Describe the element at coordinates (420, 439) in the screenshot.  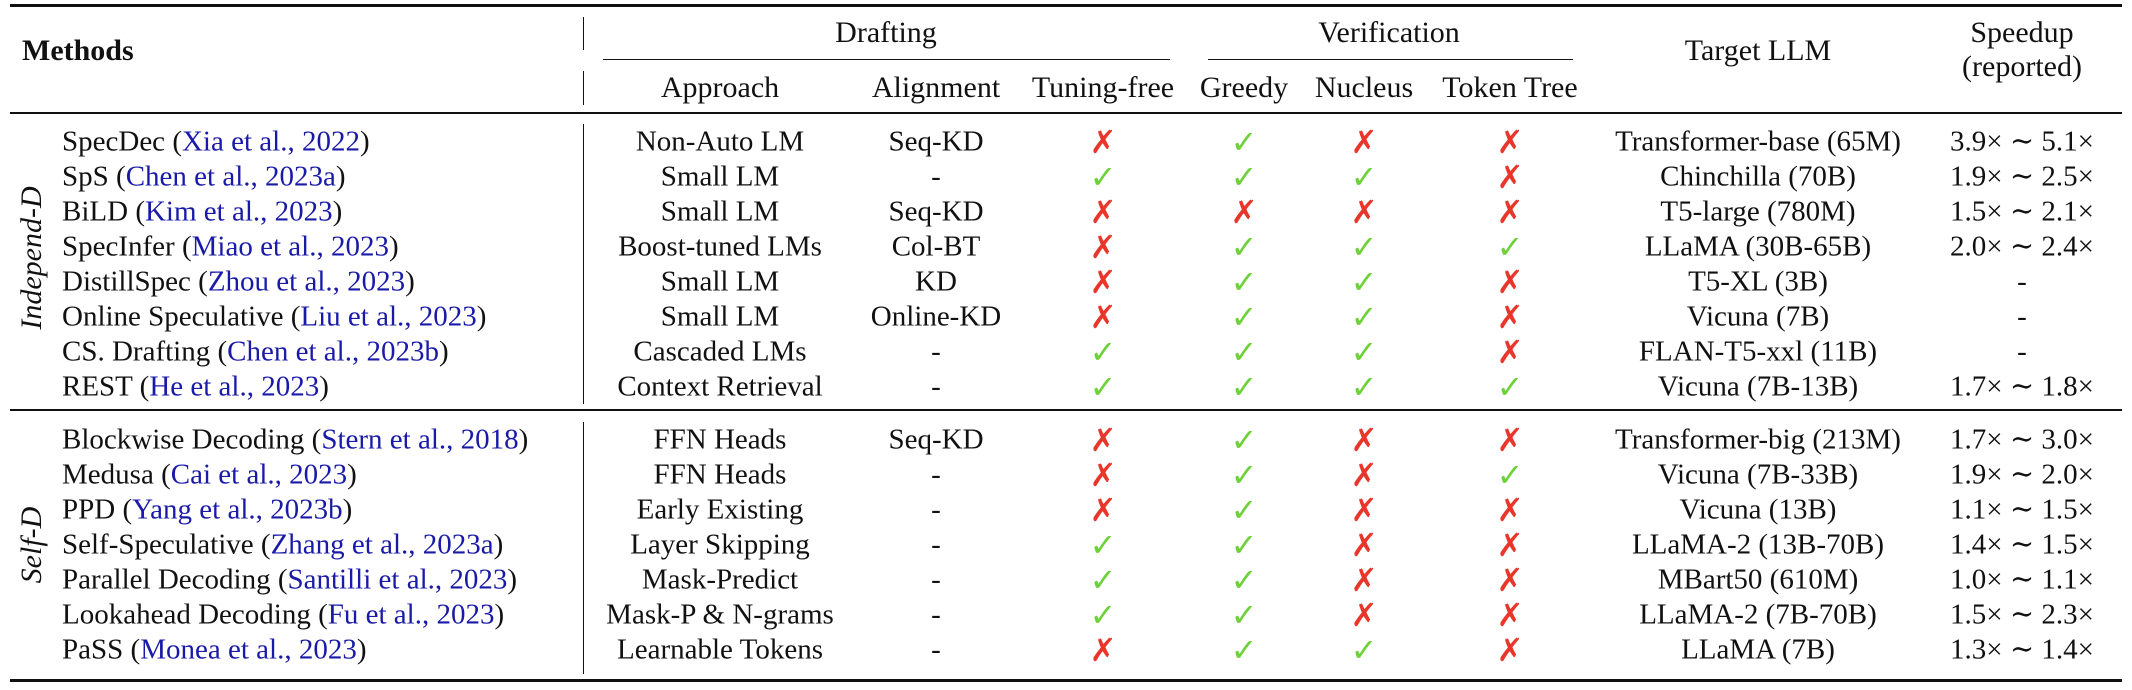
I see `citation-link: Stern et al., 2018` at that location.